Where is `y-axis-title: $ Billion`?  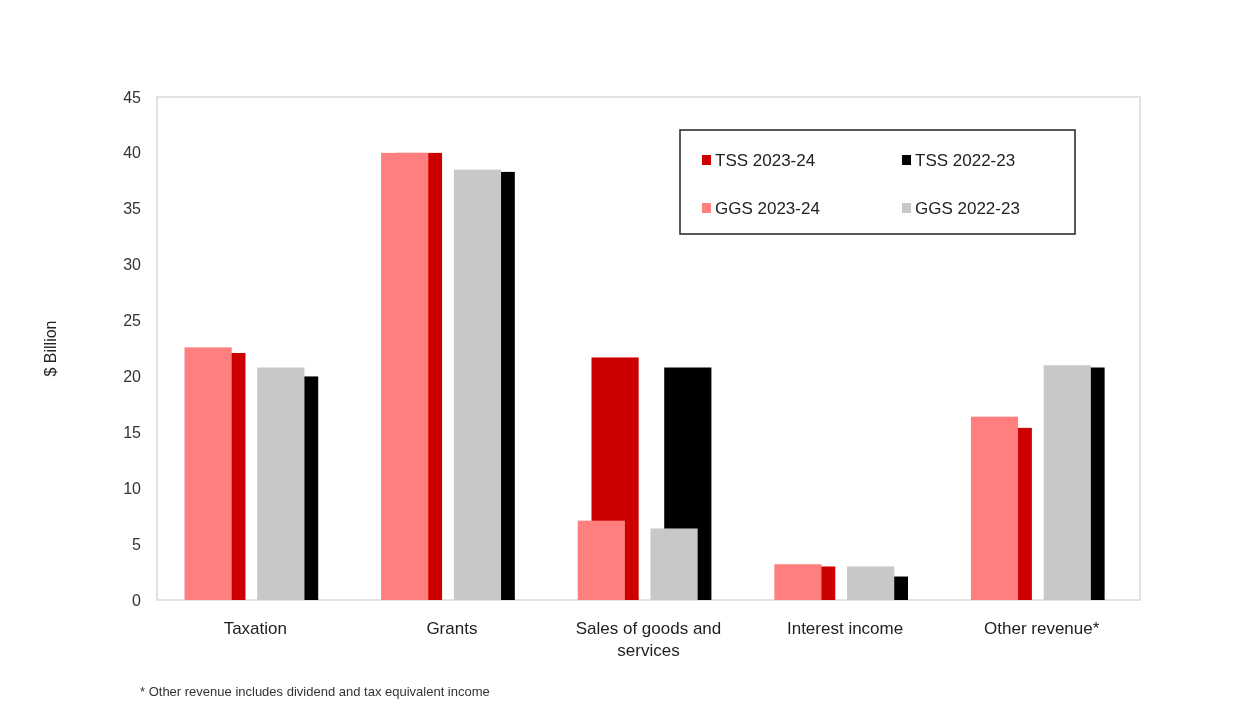
y-axis-title: $ Billion is located at coordinates (50, 348).